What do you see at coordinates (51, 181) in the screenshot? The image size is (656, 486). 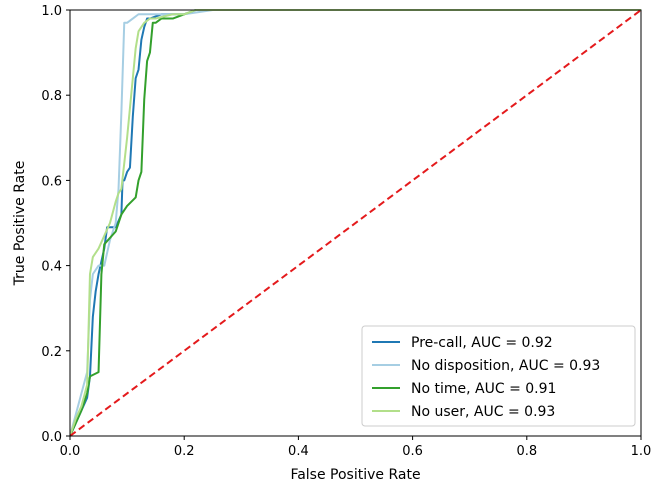 I see `y-tick-label: 0.6` at bounding box center [51, 181].